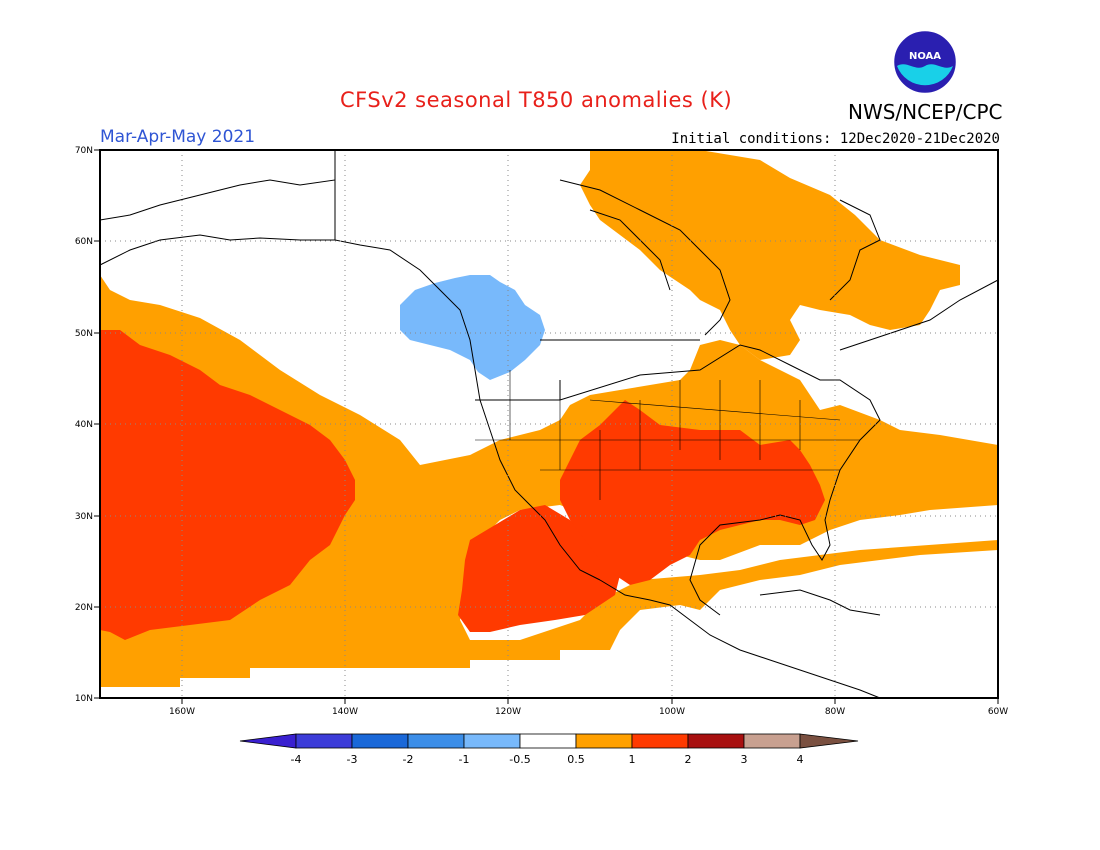 This screenshot has width=1100, height=850. Describe the element at coordinates (829, 741) in the screenshot. I see `colorbar-high-arrow` at that location.